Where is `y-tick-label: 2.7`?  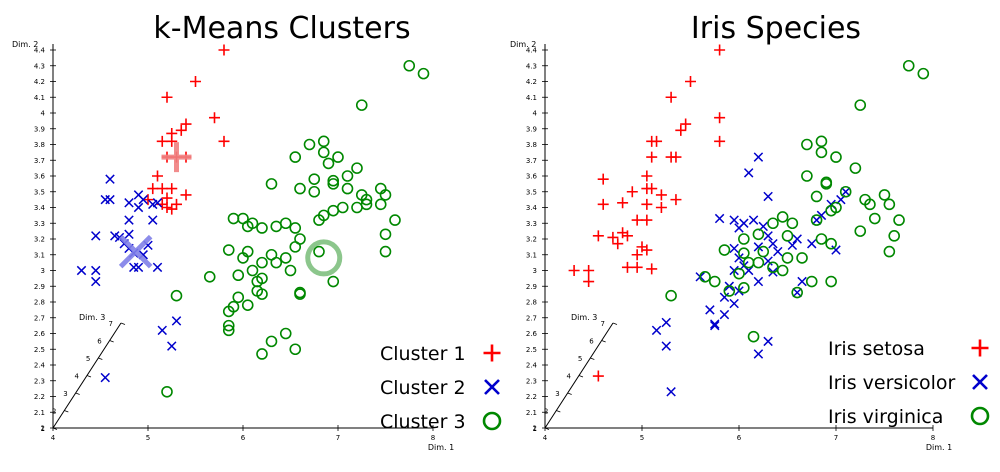
y-tick-label: 2.7 is located at coordinates (531, 318).